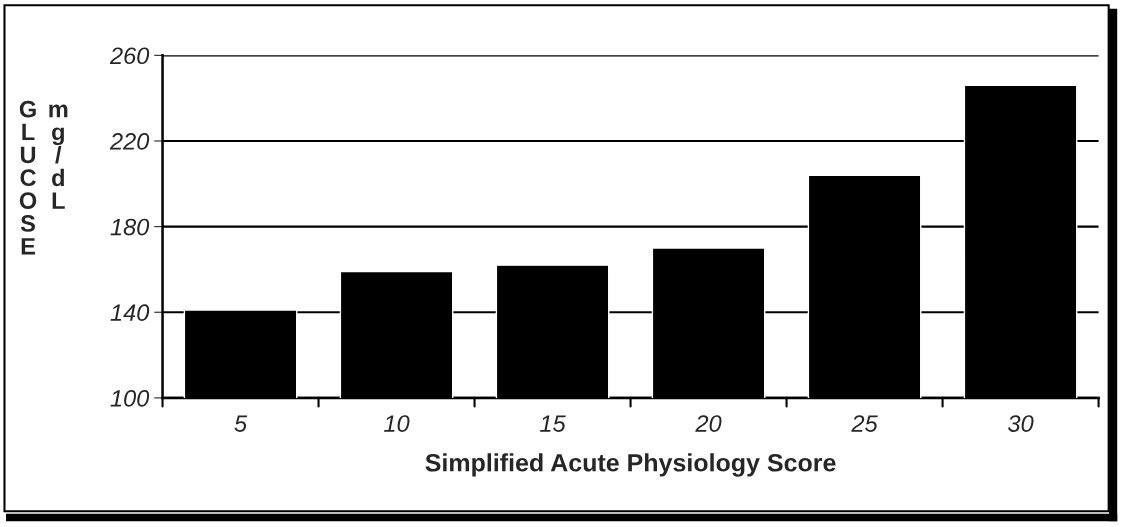  What do you see at coordinates (708, 423) in the screenshot?
I see `x-tick-label: 20` at bounding box center [708, 423].